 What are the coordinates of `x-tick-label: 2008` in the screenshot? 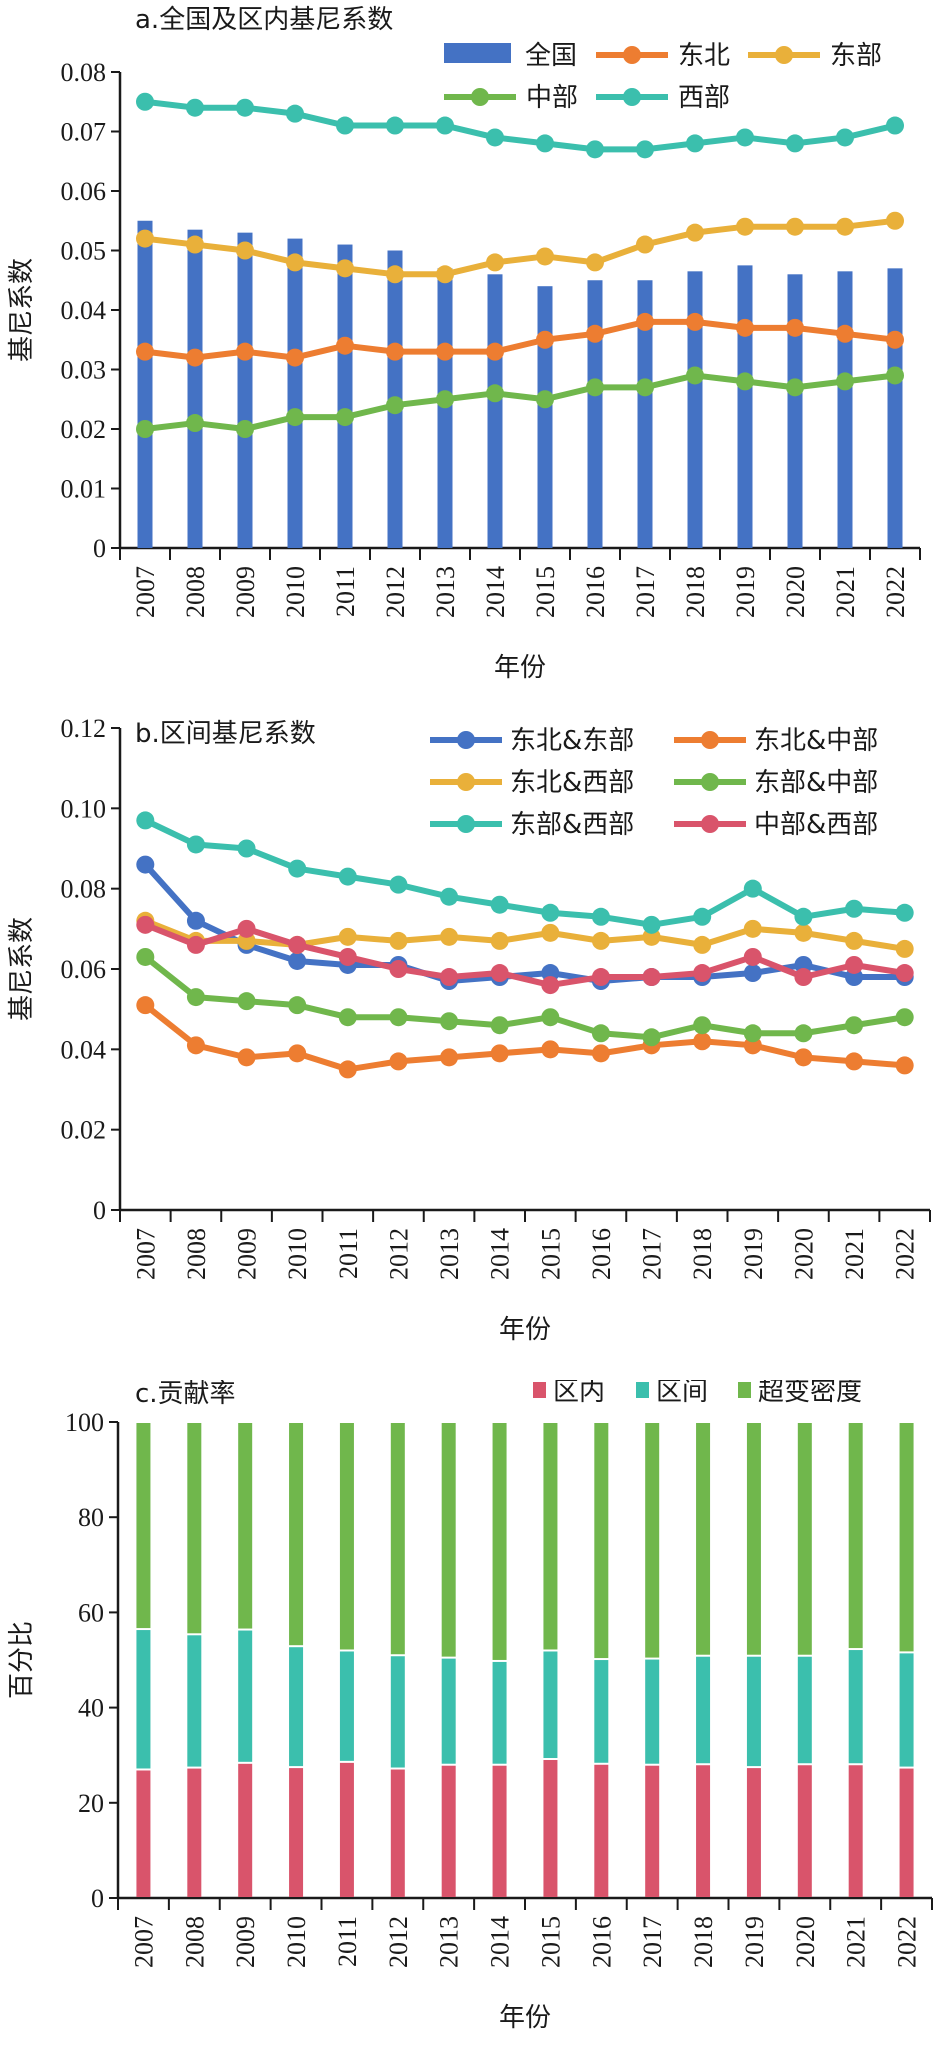 It's located at (194, 1942).